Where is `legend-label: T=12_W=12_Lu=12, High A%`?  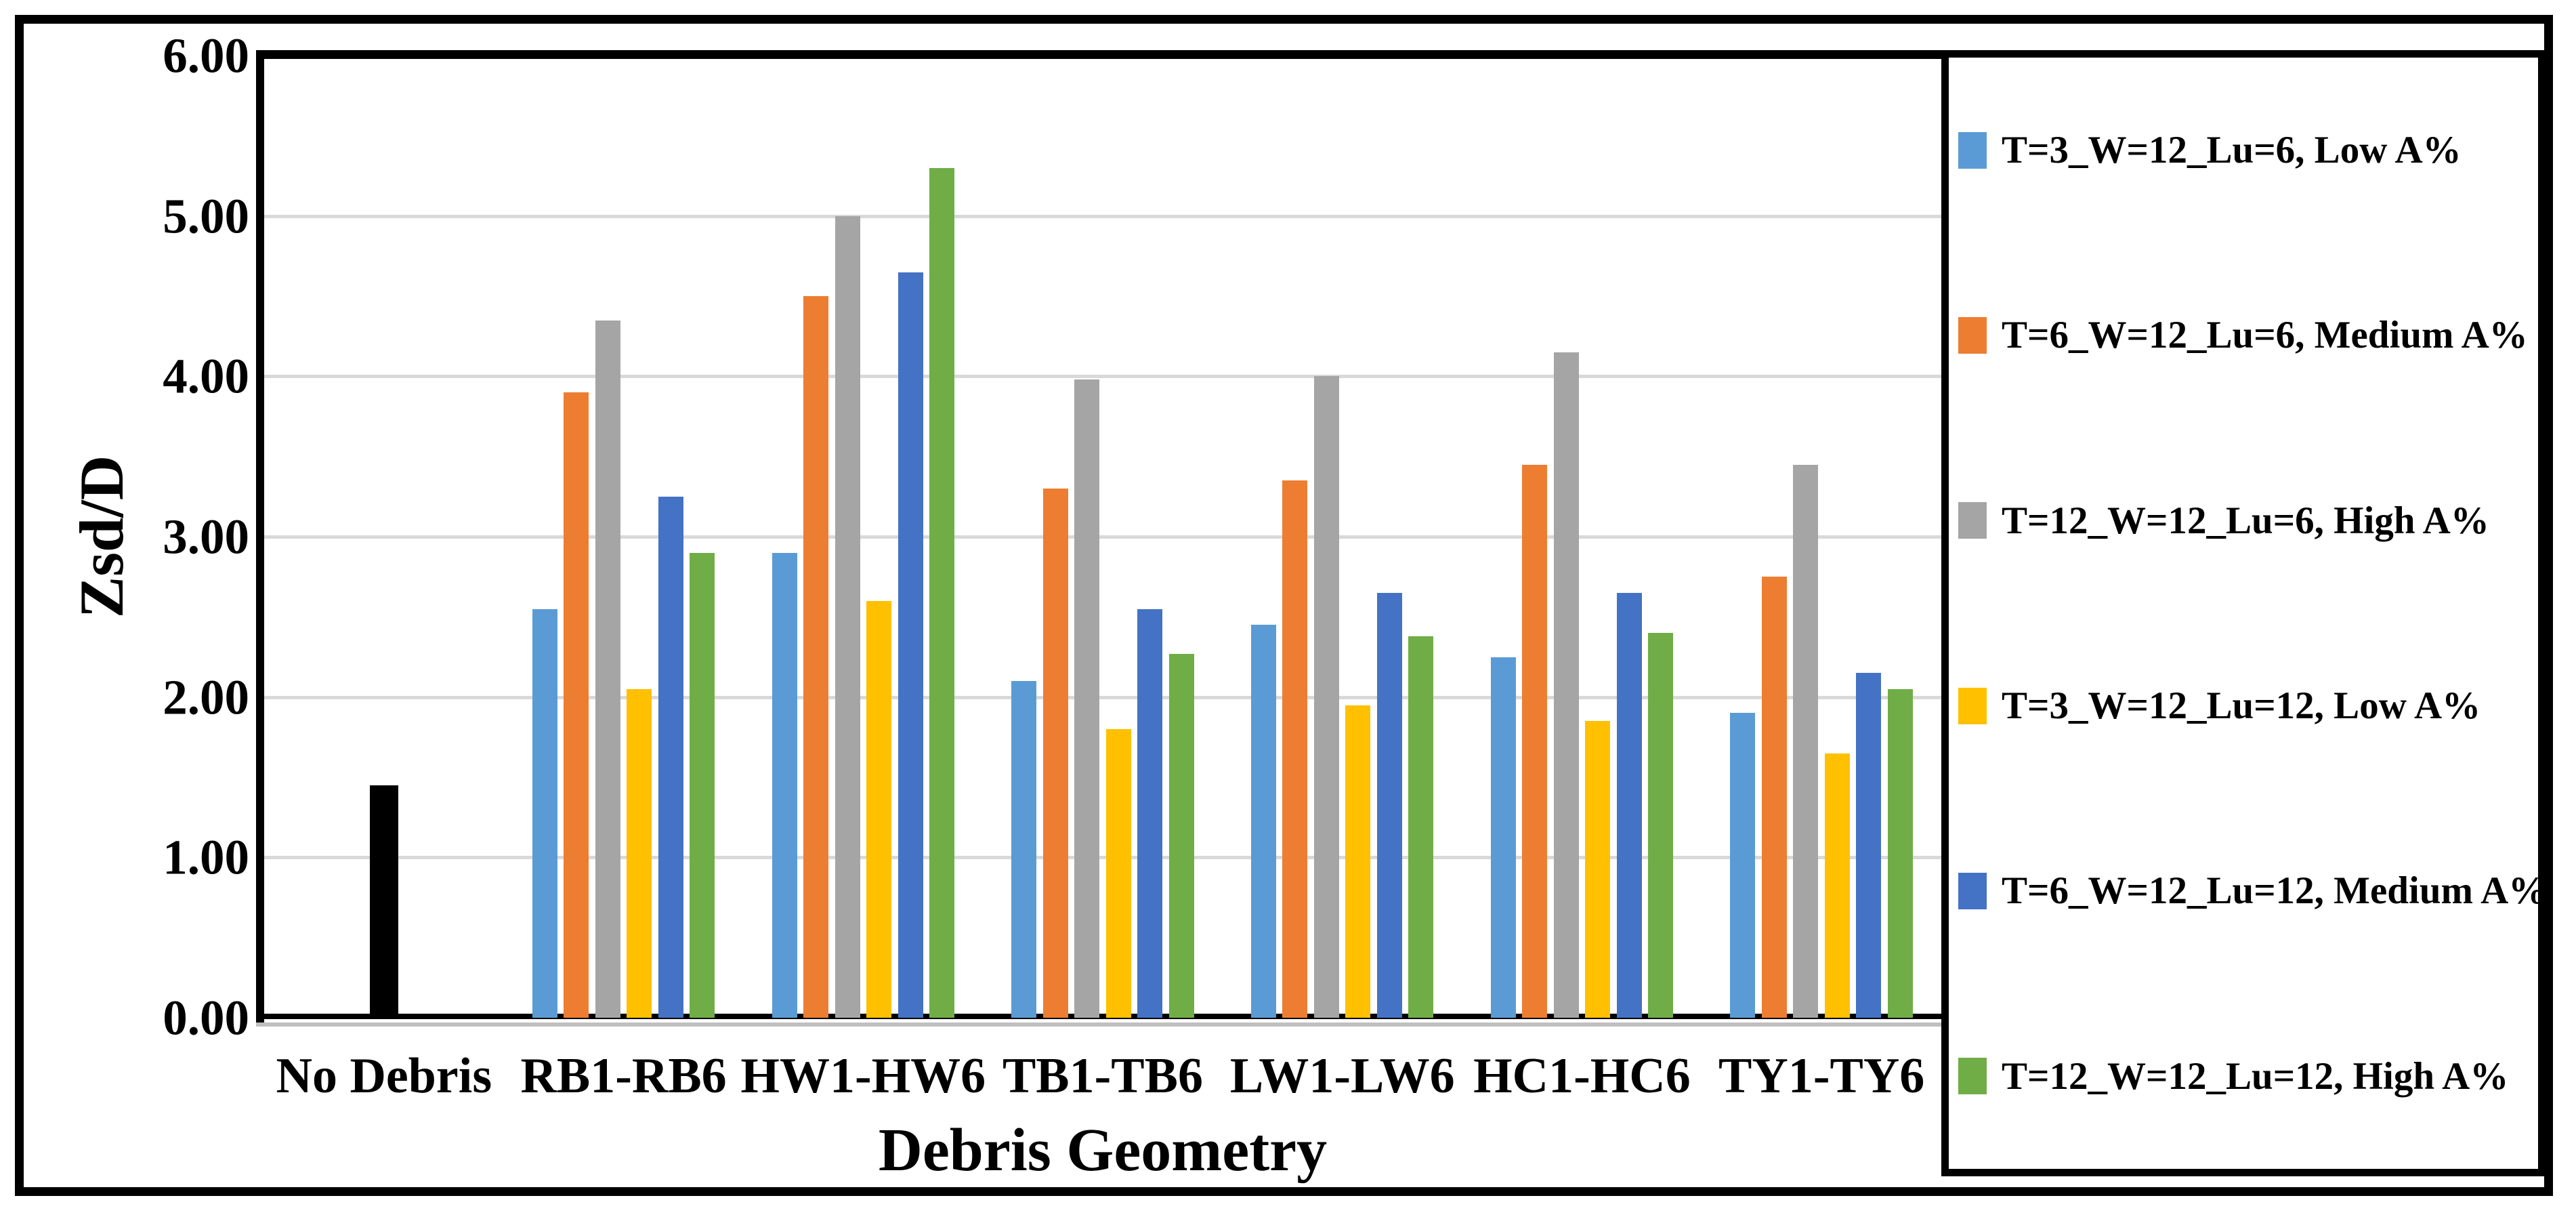 legend-label: T=12_W=12_Lu=12, High A% is located at coordinates (2255, 1076).